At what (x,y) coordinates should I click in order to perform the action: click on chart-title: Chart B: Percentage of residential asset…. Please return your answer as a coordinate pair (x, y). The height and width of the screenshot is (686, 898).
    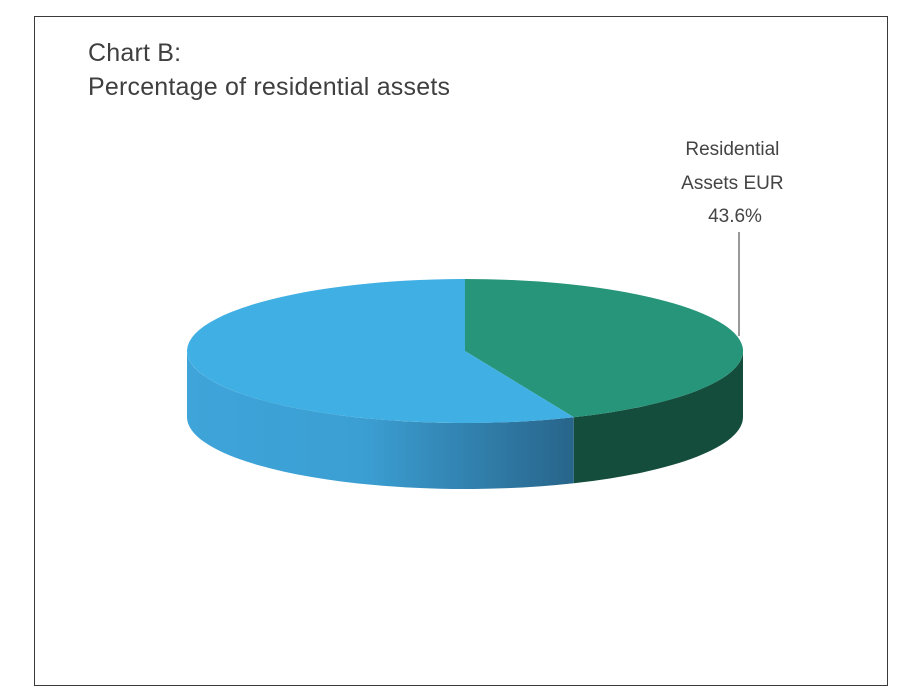
    Looking at the image, I should click on (269, 70).